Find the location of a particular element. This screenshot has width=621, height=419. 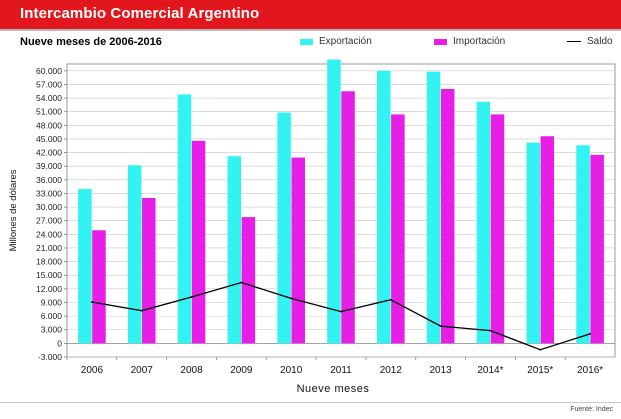

footer-divider is located at coordinates (310, 402).